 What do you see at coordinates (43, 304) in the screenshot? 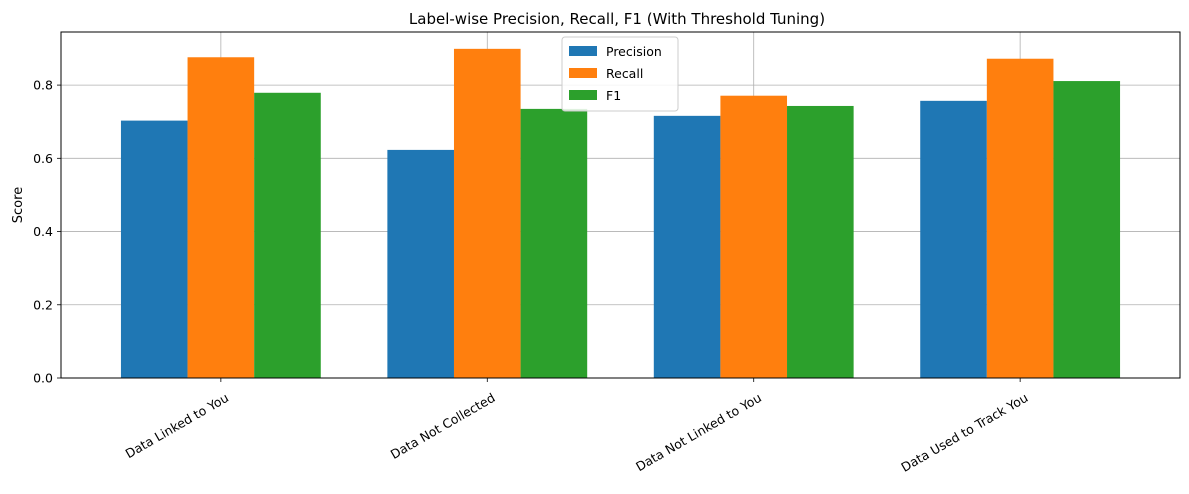
I see `y-tick-label: 0.2` at bounding box center [43, 304].